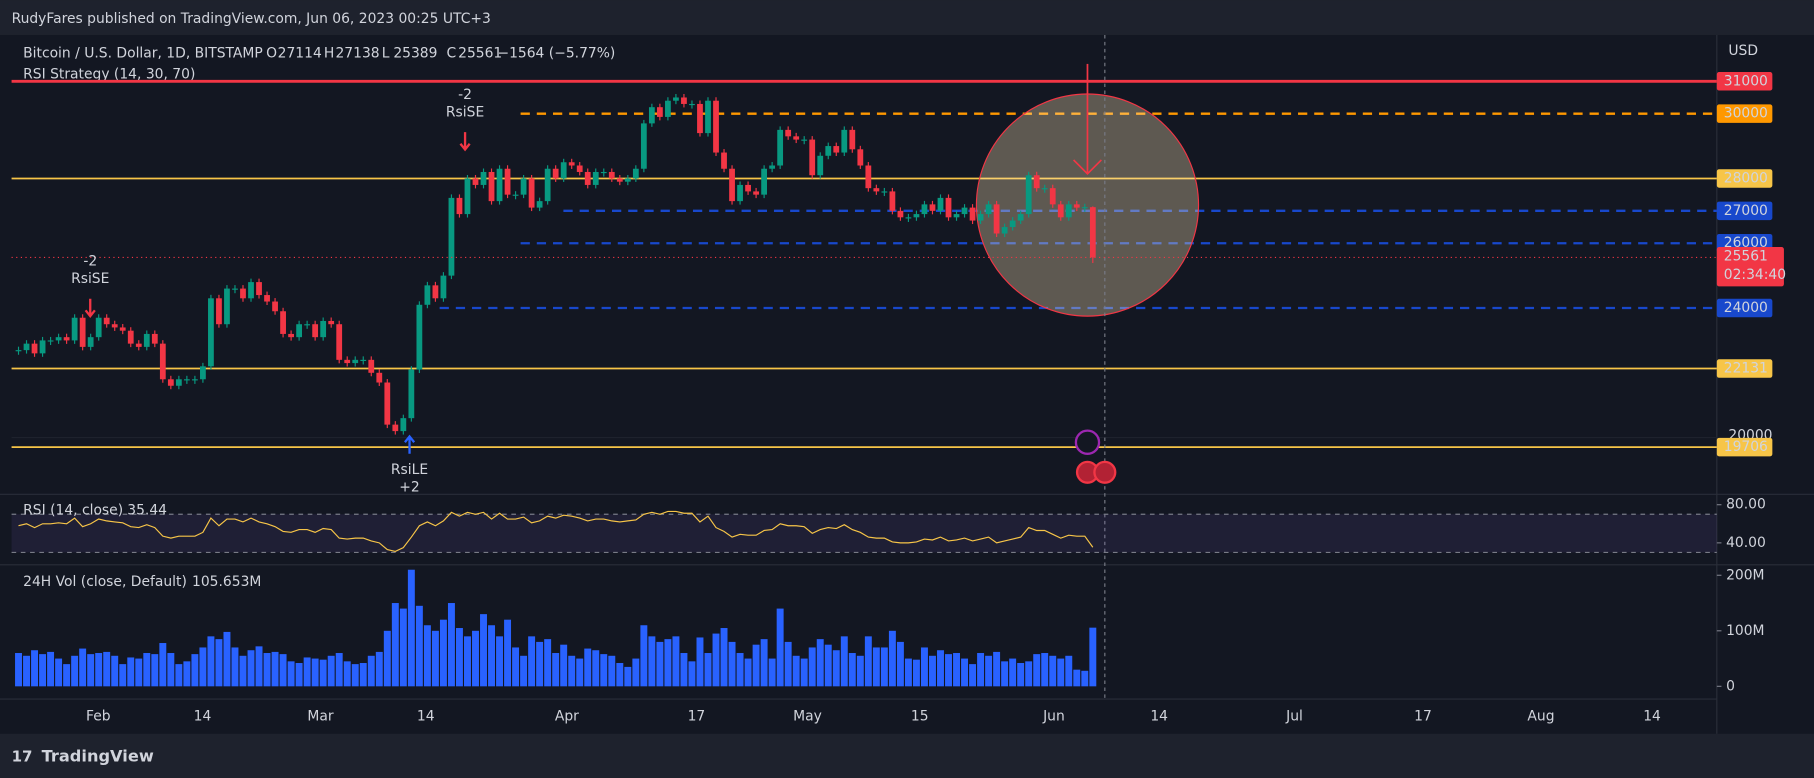 The height and width of the screenshot is (778, 1814). Describe the element at coordinates (1746, 543) in the screenshot. I see `y-tick-label: 40.00` at that location.